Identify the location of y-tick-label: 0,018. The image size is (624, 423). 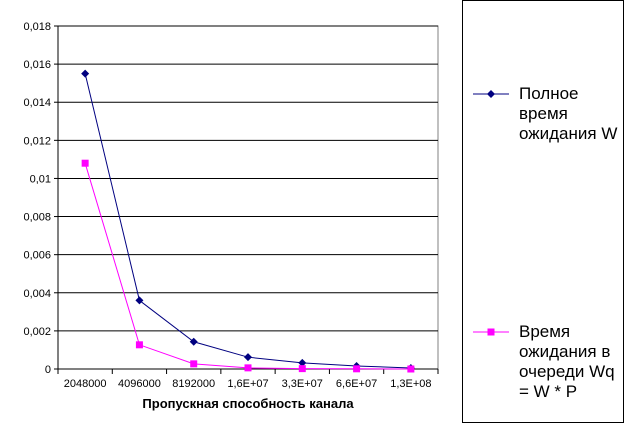
(37, 27).